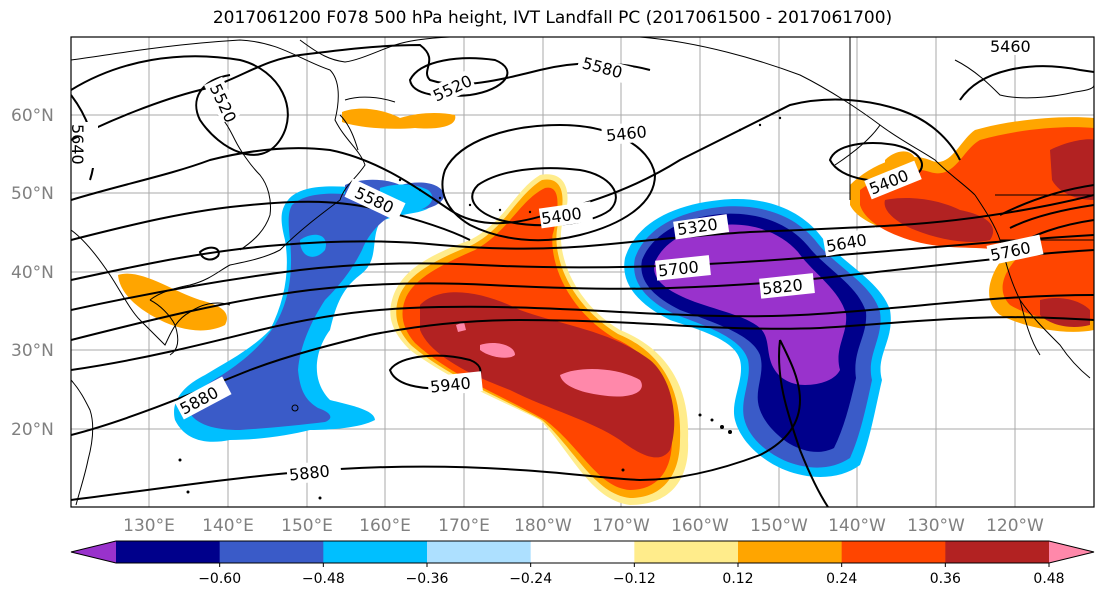  What do you see at coordinates (945, 579) in the screenshot?
I see `colorbar-tick-label: 0.36` at bounding box center [945, 579].